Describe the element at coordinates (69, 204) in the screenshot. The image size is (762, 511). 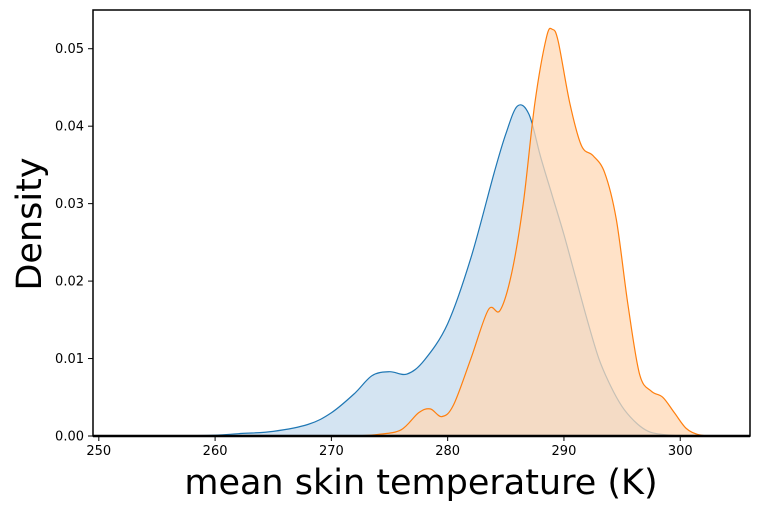
I see `y-tick-label: 0.03` at that location.